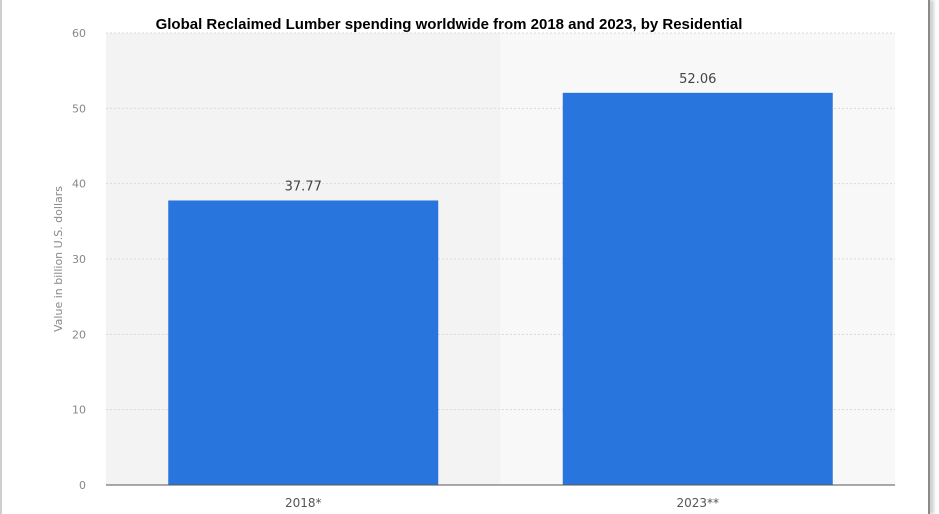 This screenshot has height=514, width=939. Describe the element at coordinates (502, 503) in the screenshot. I see `x-axis-ticks: 2018* 2023**` at that location.